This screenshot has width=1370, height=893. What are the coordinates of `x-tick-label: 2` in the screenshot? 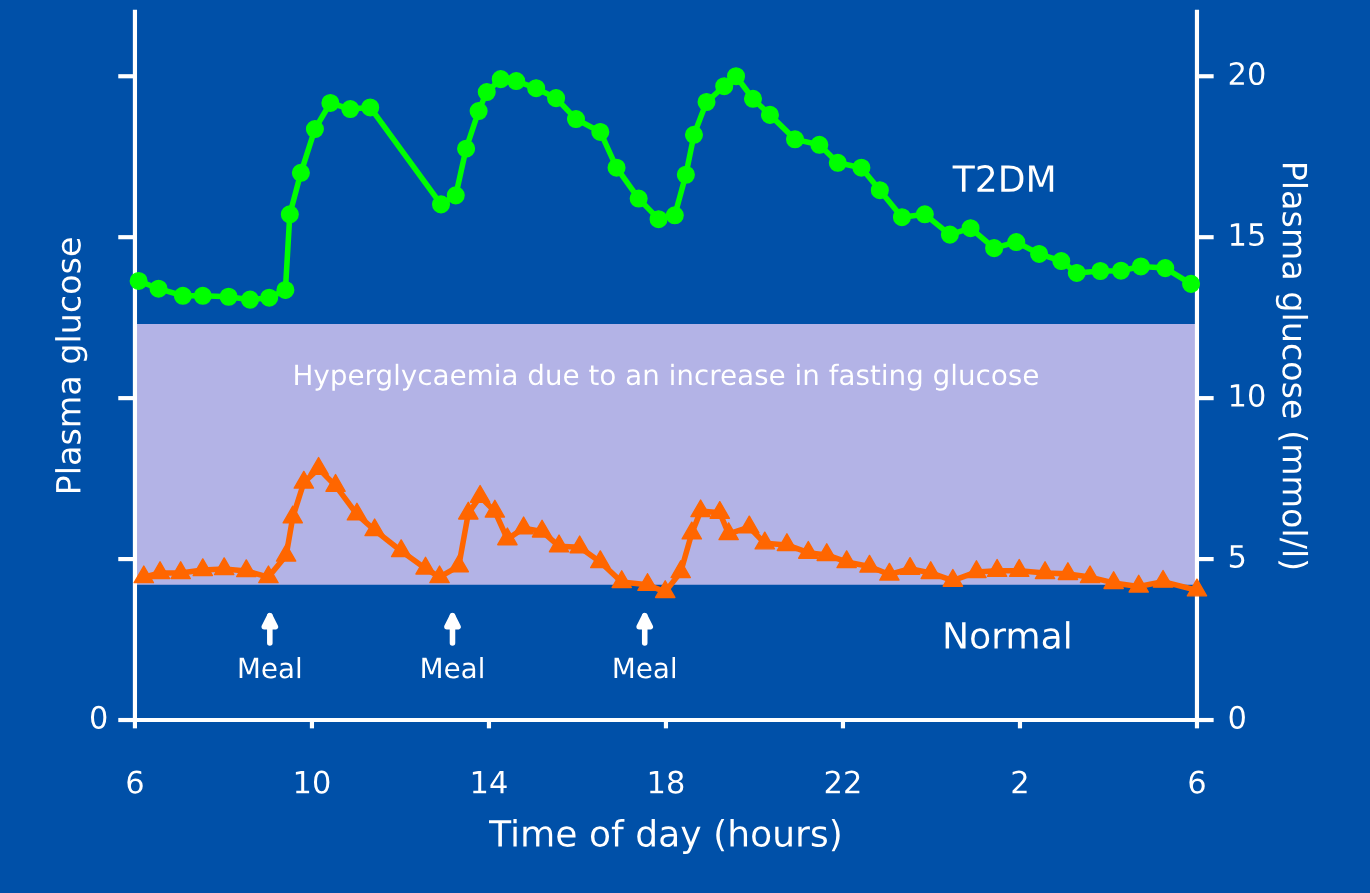 It's located at (1019, 782).